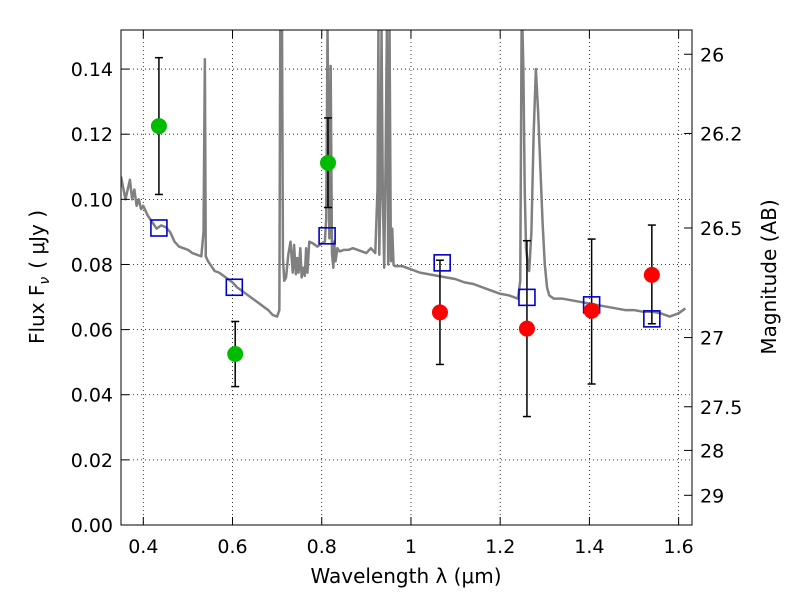 This screenshot has width=800, height=605. I want to click on y-axis-label-sub: ν, so click(45, 281).